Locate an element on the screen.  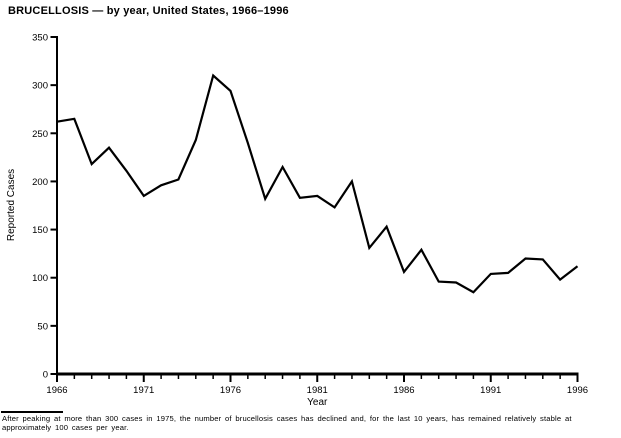
y-tick-label: 100 is located at coordinates (40, 278).